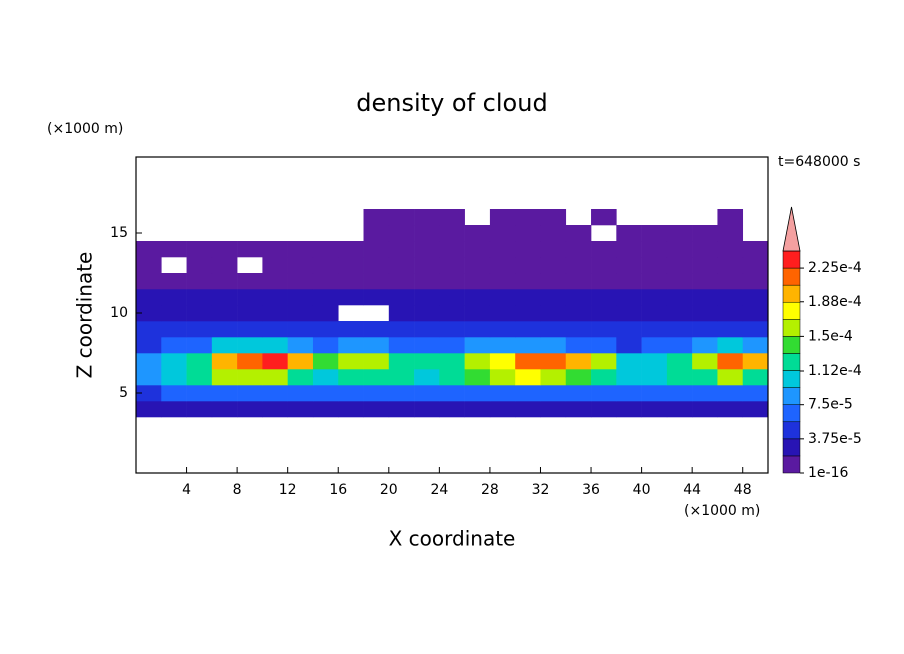  What do you see at coordinates (642, 490) in the screenshot?
I see `x-tick-label: 40` at bounding box center [642, 490].